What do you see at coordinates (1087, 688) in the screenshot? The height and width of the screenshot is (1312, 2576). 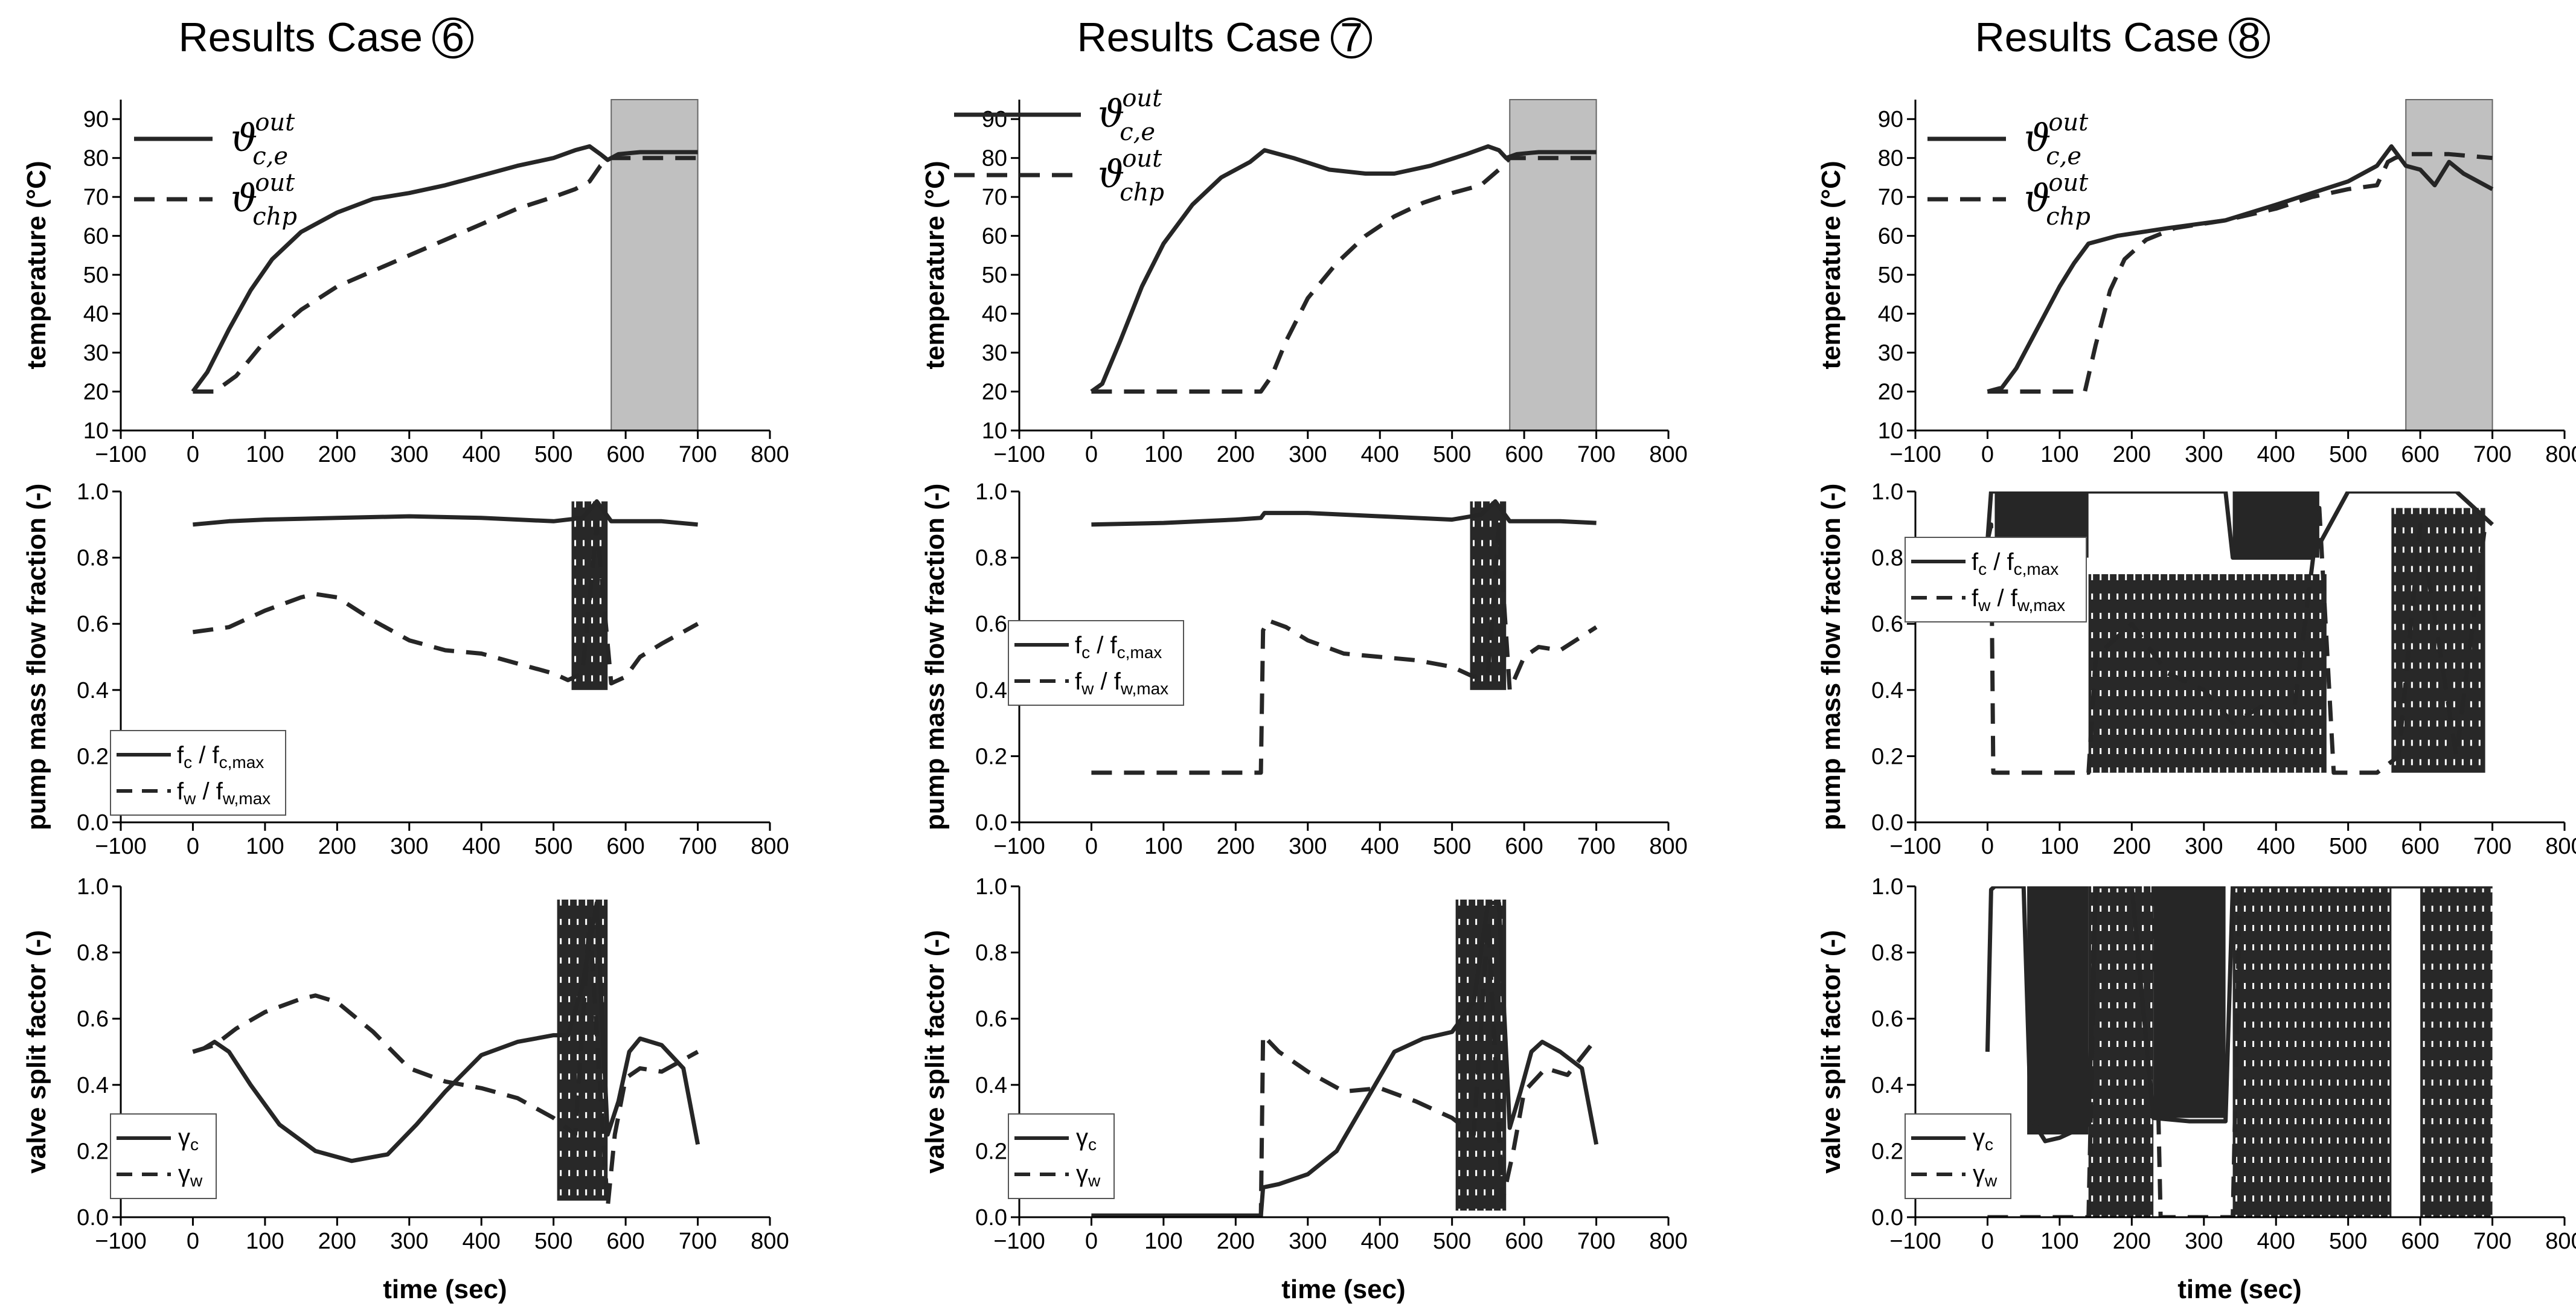 I see `fw-num-sub: w` at bounding box center [1087, 688].